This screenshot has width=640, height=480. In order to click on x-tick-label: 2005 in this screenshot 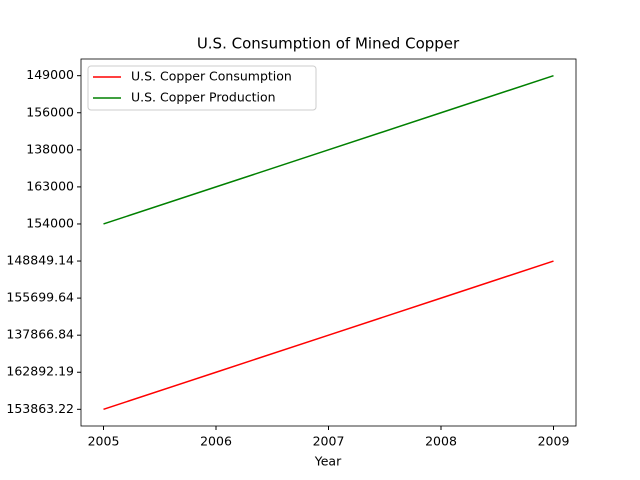, I will do `click(104, 441)`.